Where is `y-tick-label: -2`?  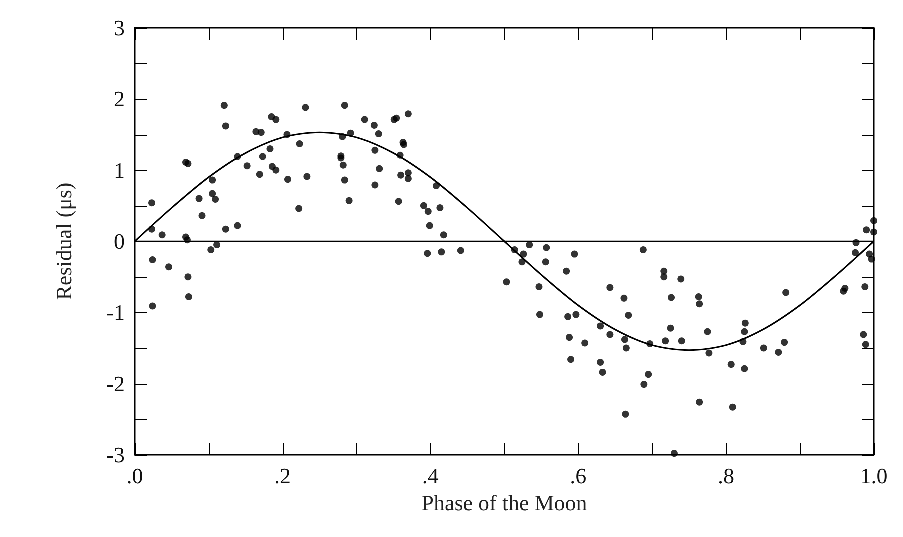
y-tick-label: -2 is located at coordinates (115, 383).